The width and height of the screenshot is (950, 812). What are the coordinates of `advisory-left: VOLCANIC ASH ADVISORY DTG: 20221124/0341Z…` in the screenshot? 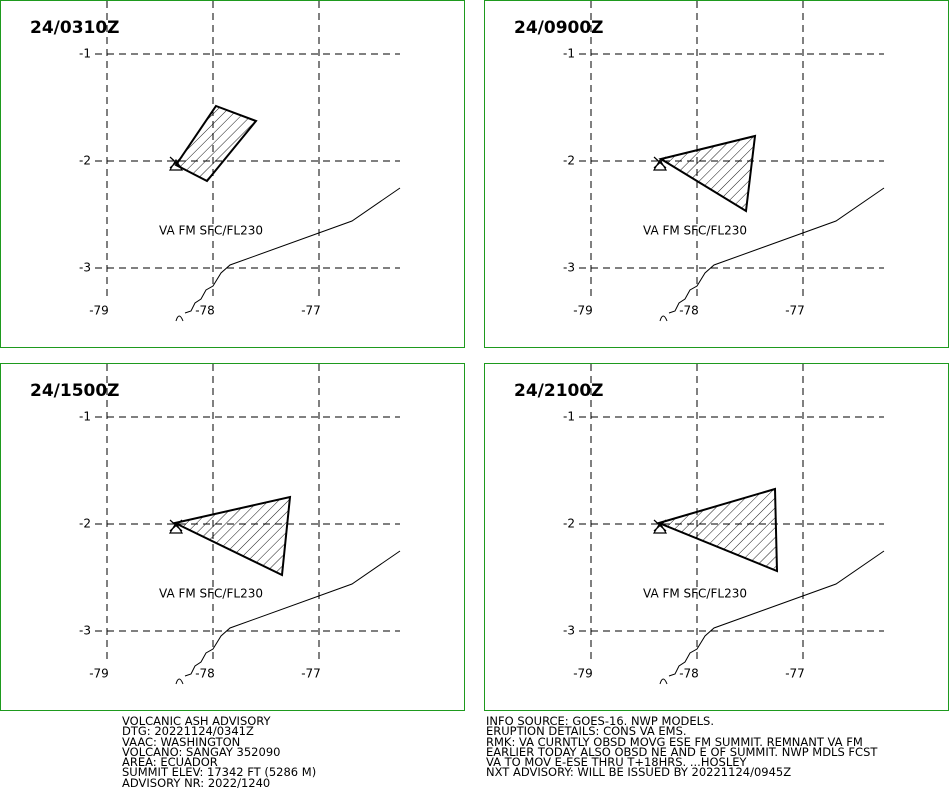 It's located at (219, 752).